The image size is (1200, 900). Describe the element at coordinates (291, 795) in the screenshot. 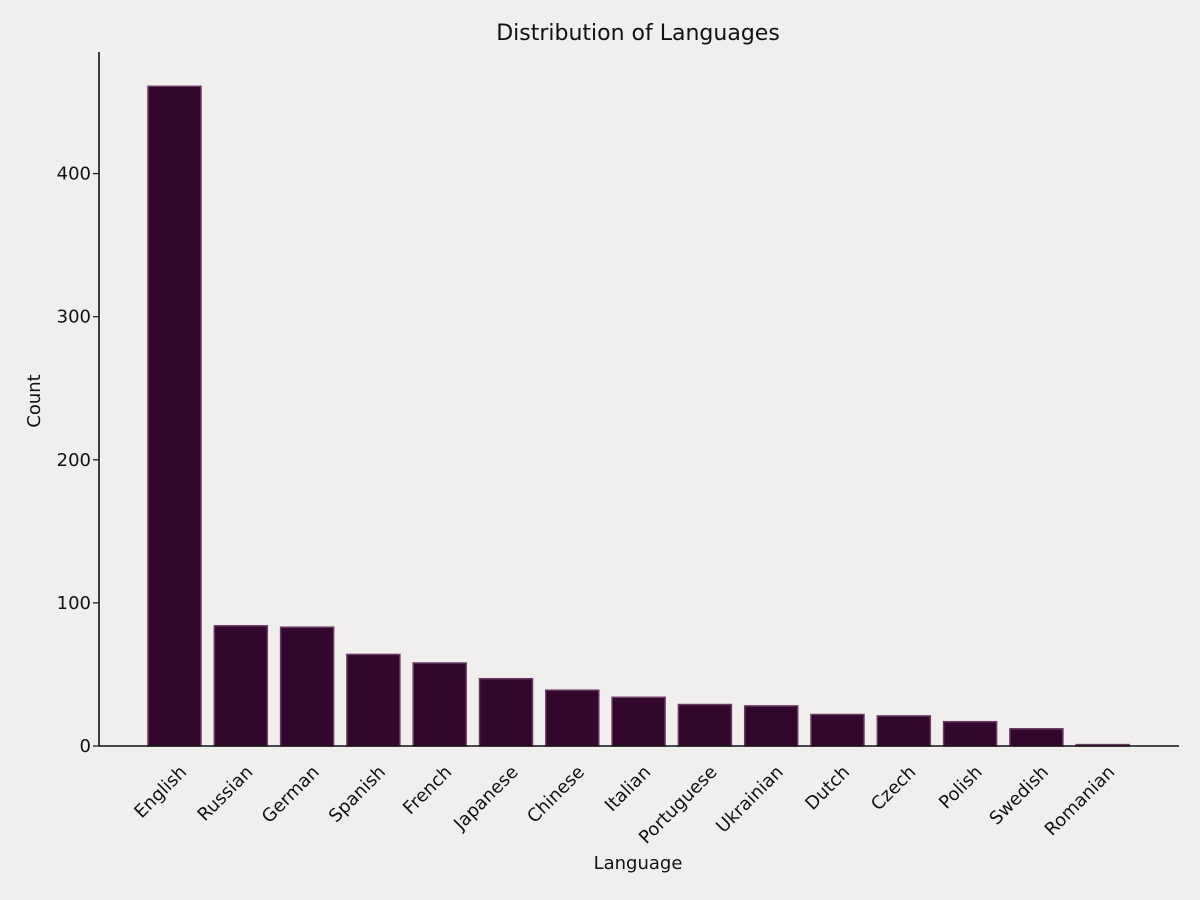

I see `x-tick-label-german: German` at that location.